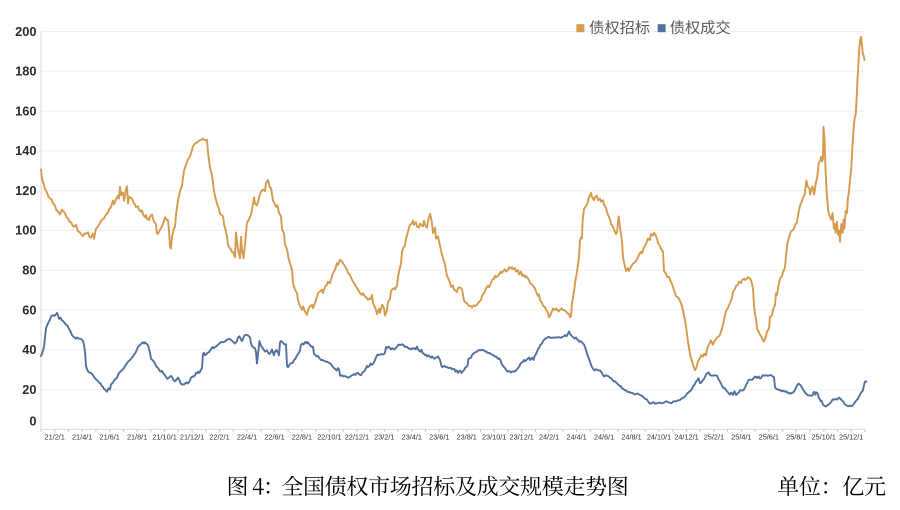  I want to click on svg-text: 23/6/1, so click(439, 436).